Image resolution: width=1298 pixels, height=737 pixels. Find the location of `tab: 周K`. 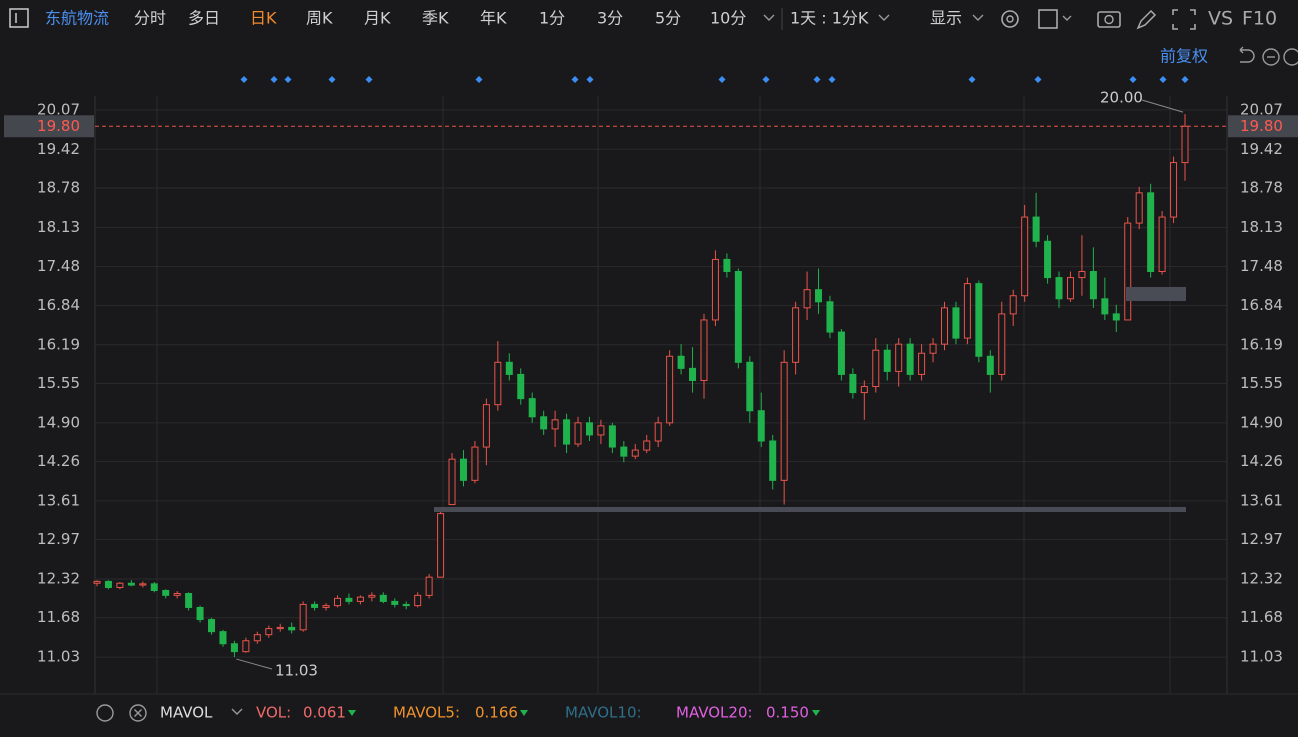

tab: 周K is located at coordinates (319, 18).